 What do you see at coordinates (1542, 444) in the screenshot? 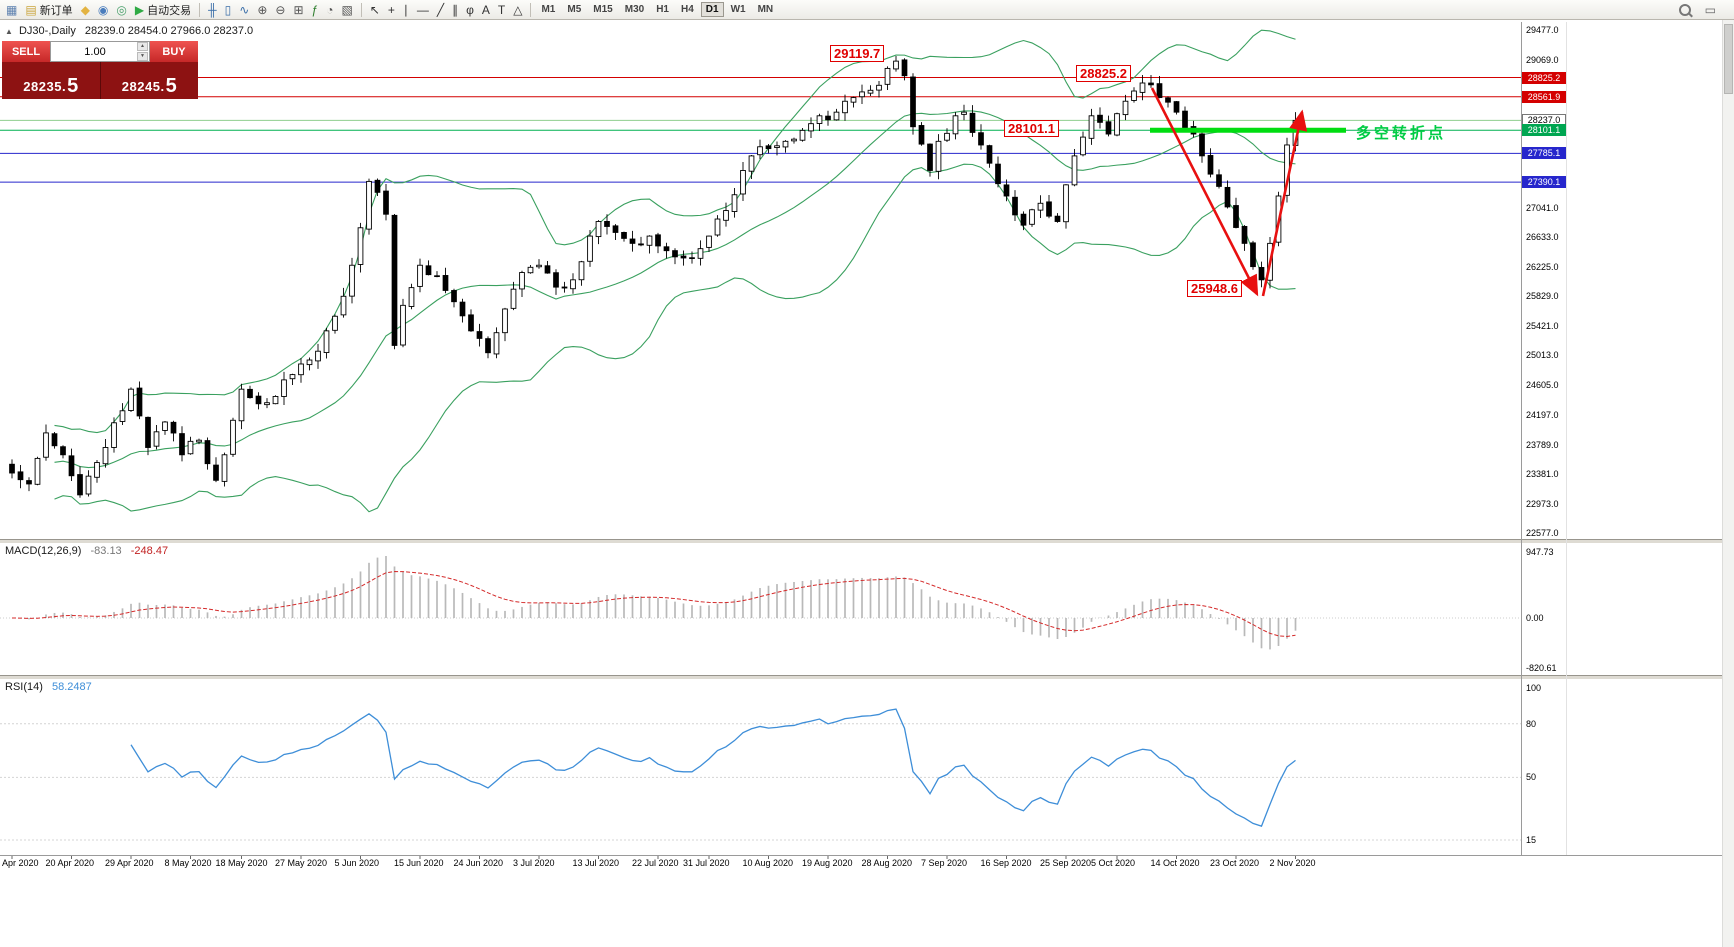
I see `price-tick-23789.0: 23789.0` at bounding box center [1542, 444].